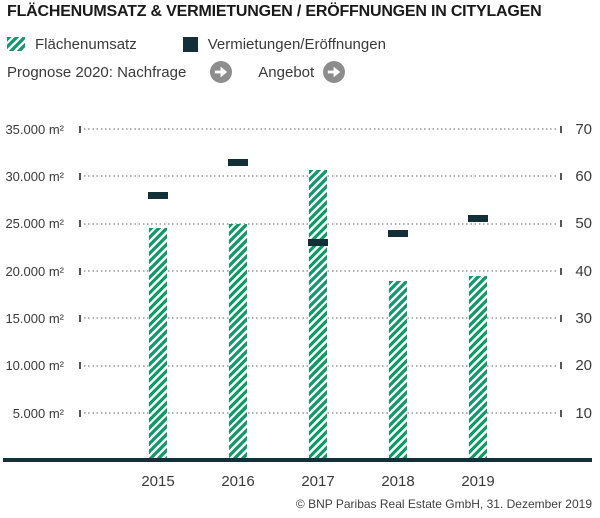  Describe the element at coordinates (38, 413) in the screenshot. I see `left-axis-tick-label: 5.000 m²` at that location.